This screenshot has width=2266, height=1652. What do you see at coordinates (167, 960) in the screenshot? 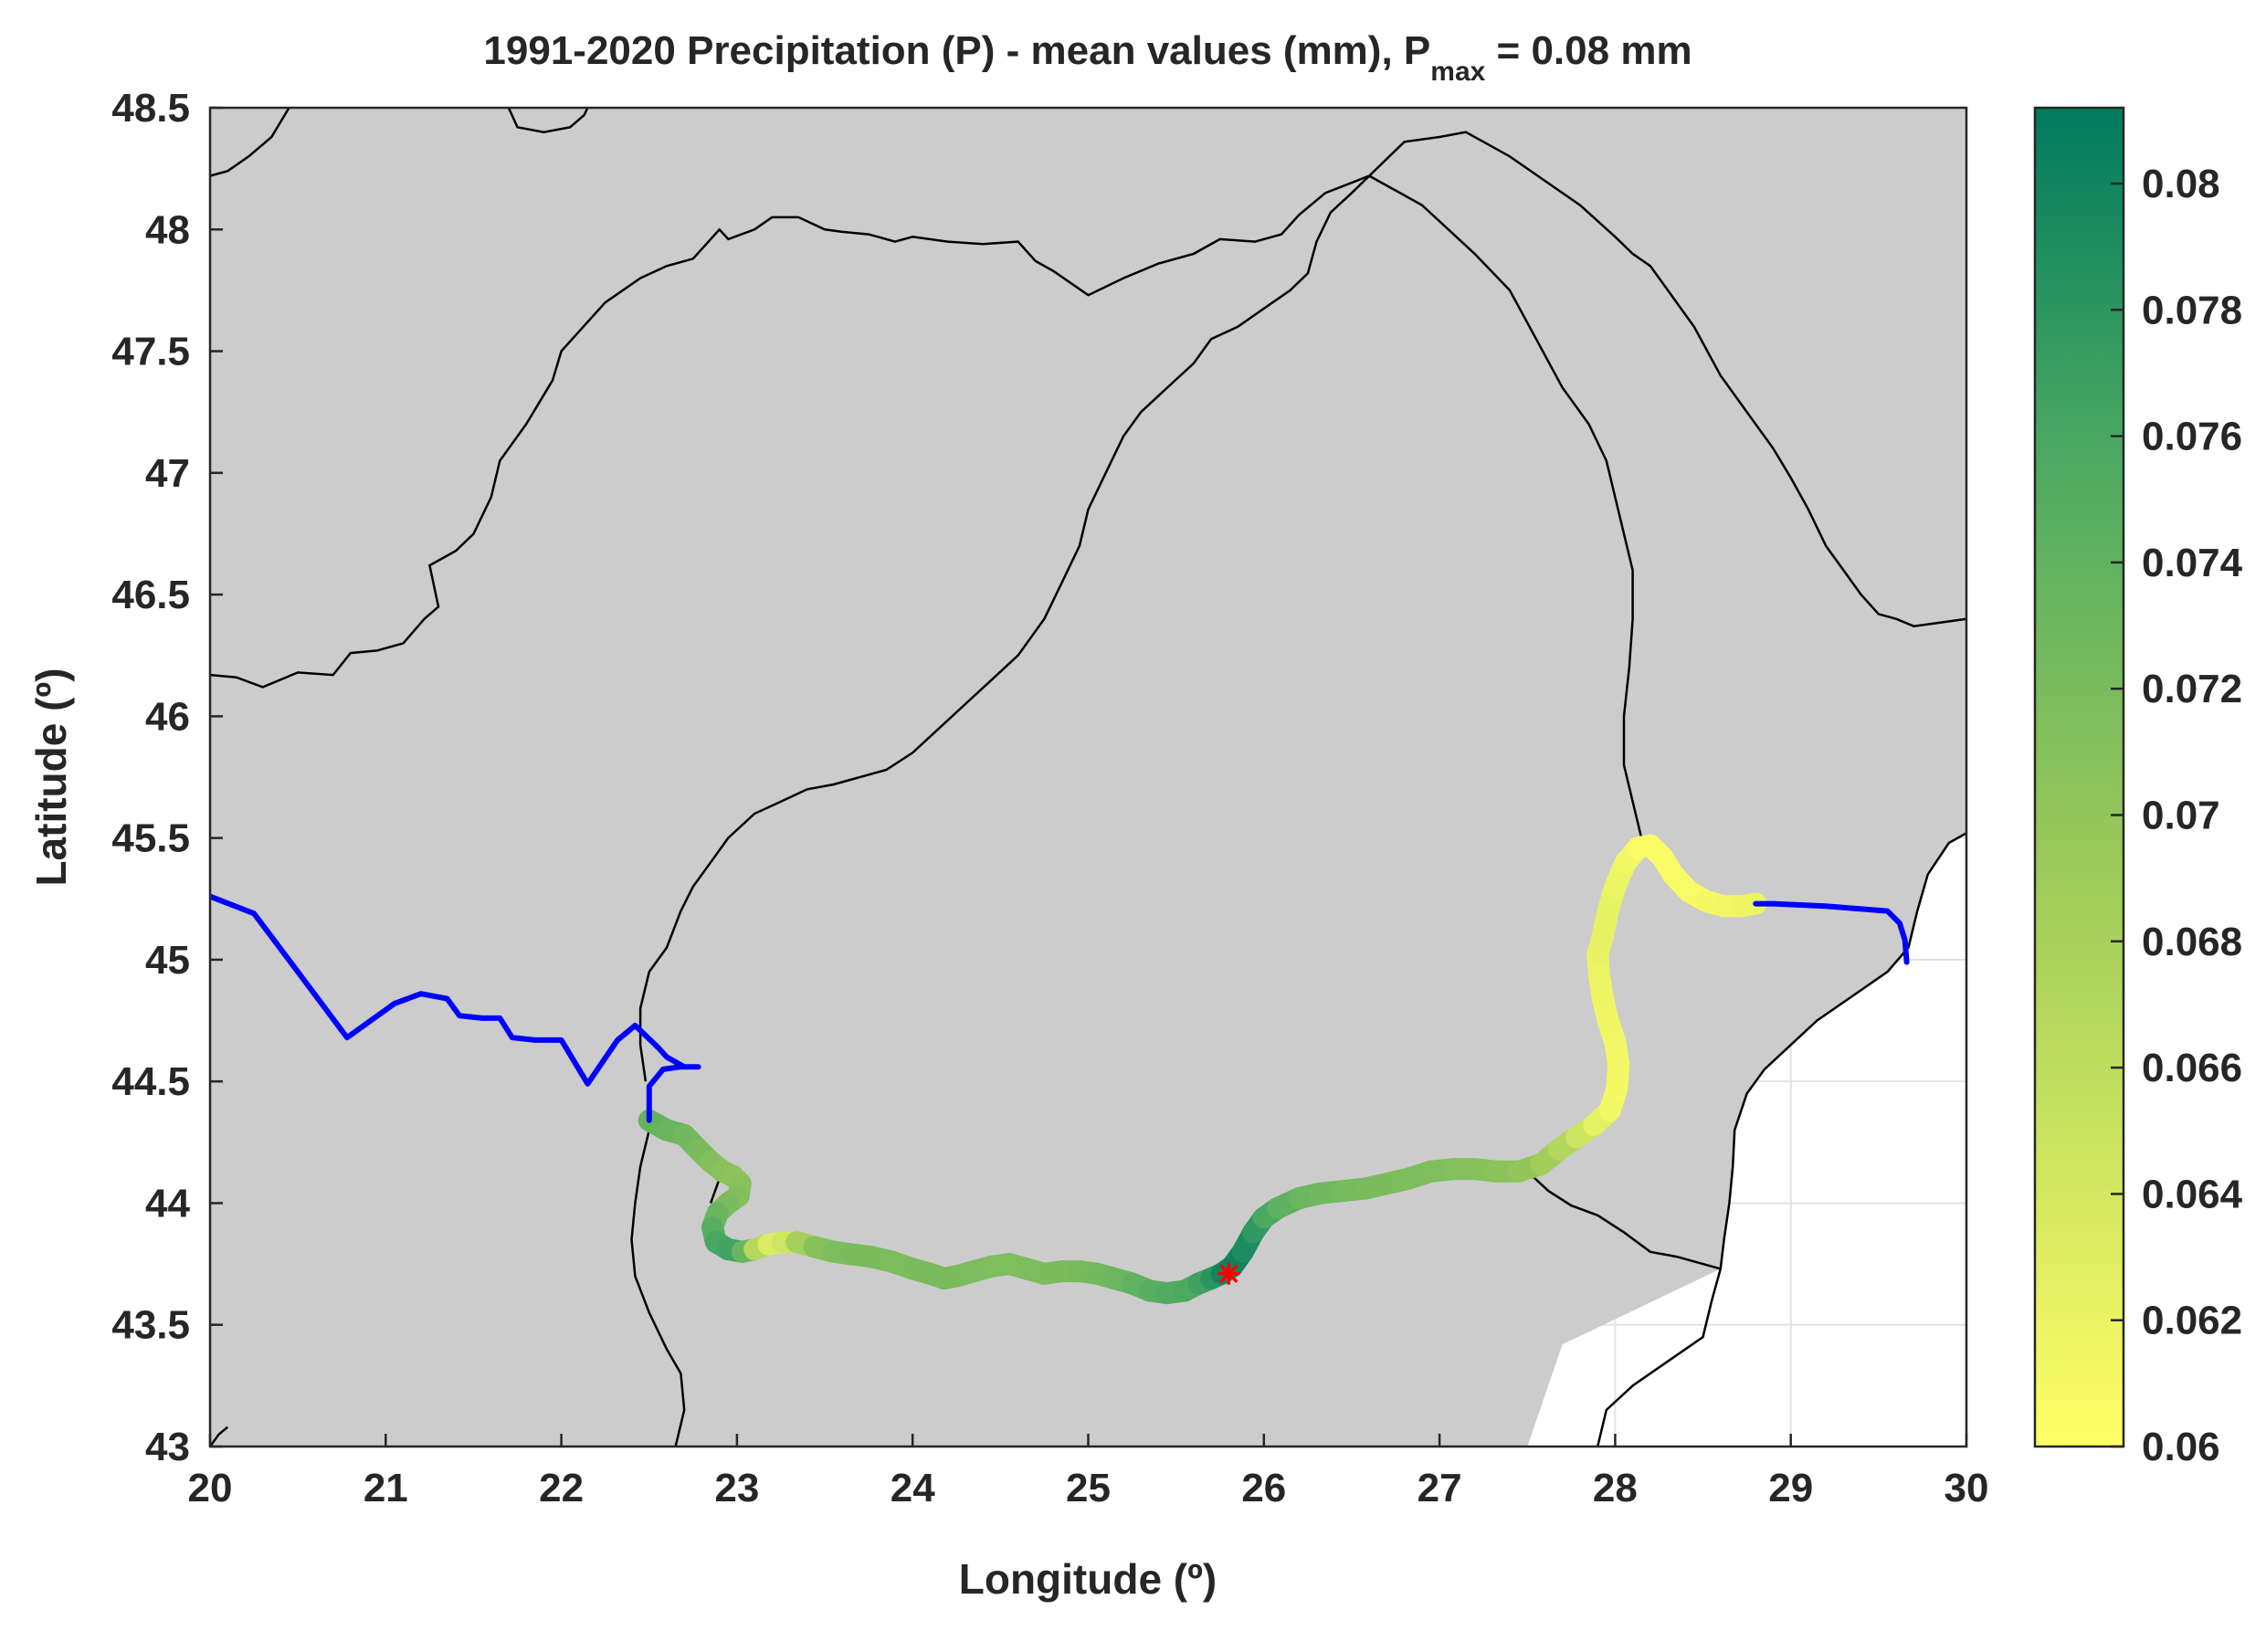
I see `y-tick-label-4: 45` at bounding box center [167, 960].